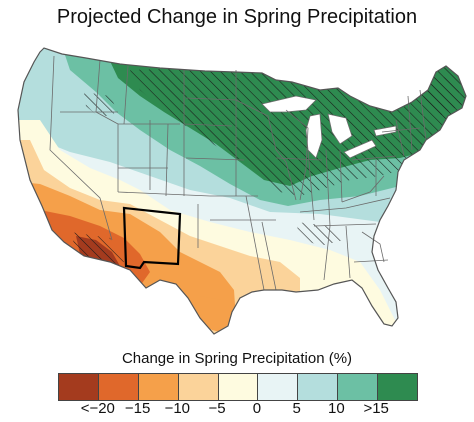  Describe the element at coordinates (385, 131) in the screenshot. I see `lake-ontario` at that location.